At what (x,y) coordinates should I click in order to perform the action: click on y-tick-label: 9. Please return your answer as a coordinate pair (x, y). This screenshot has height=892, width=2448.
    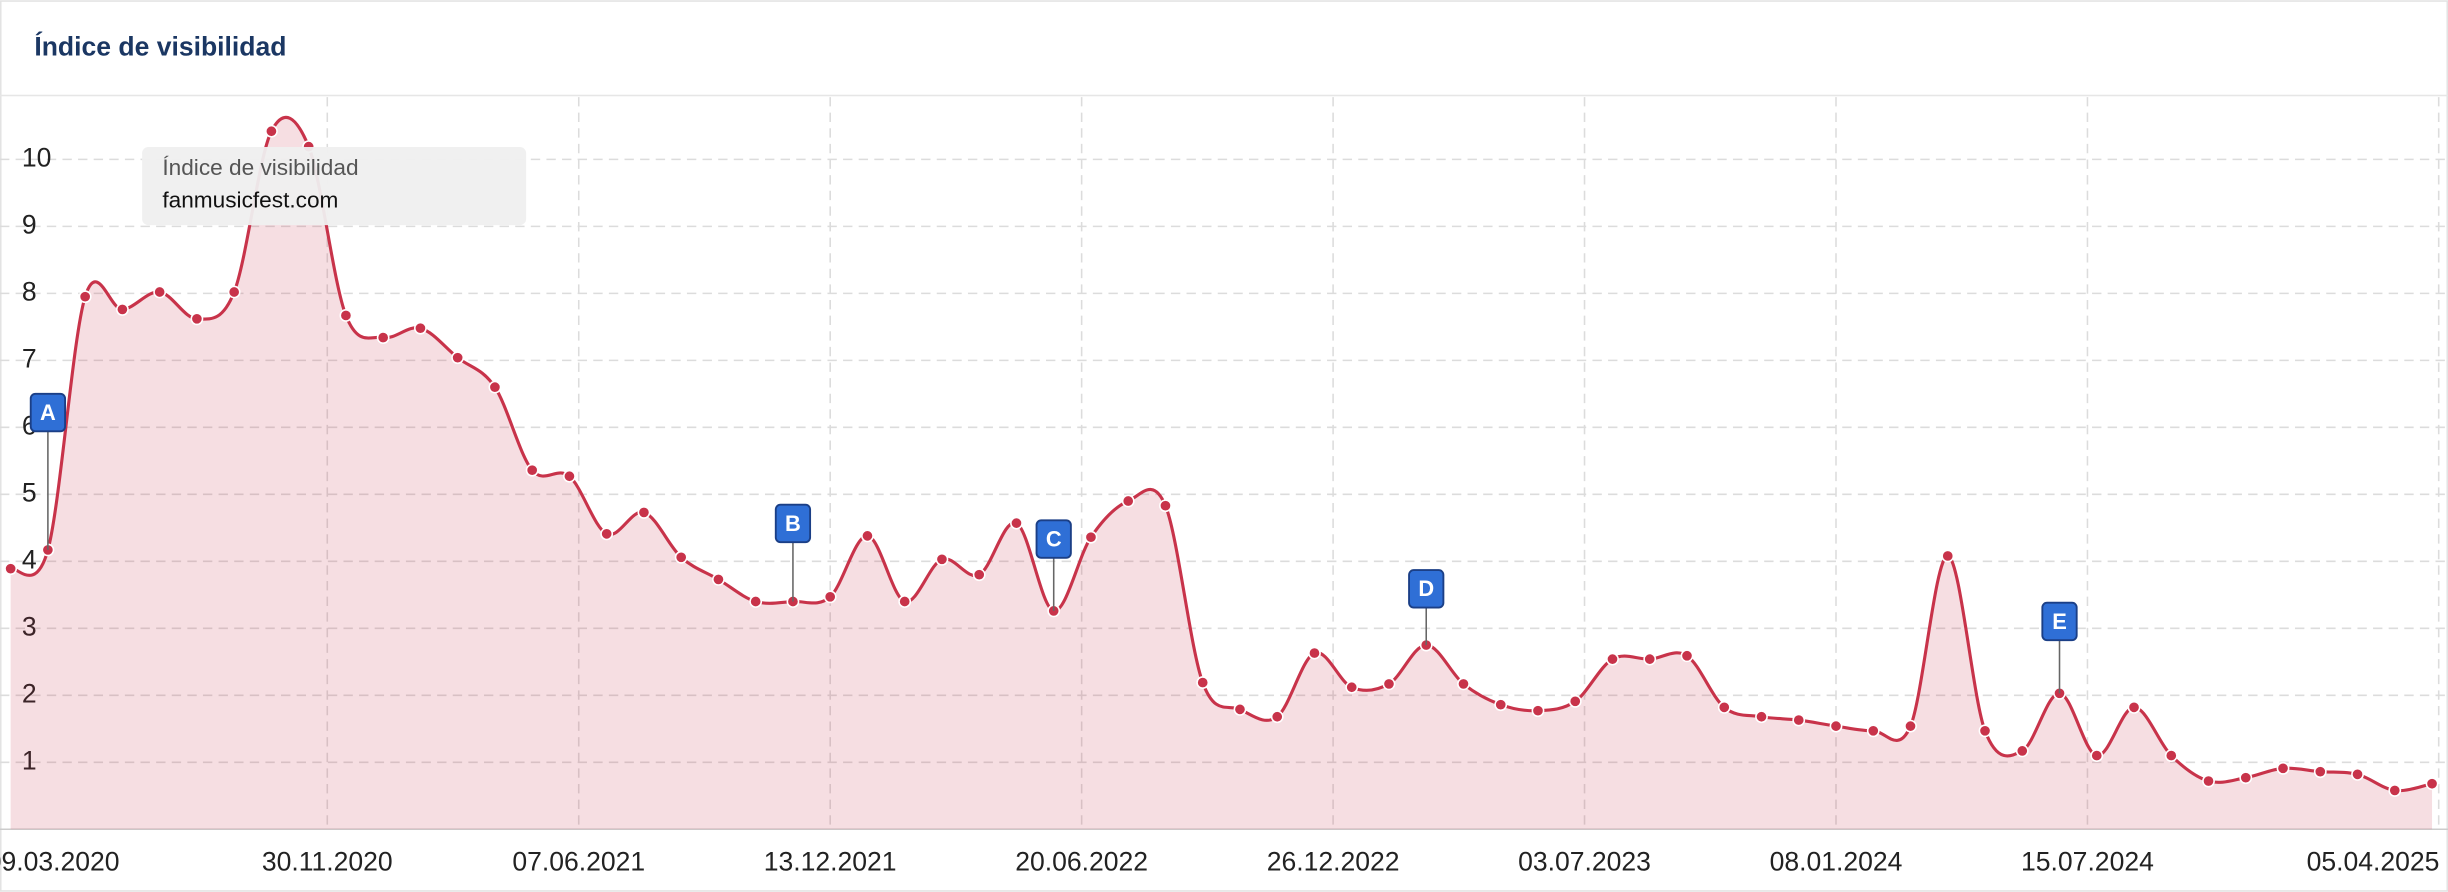
    Looking at the image, I should click on (29, 224).